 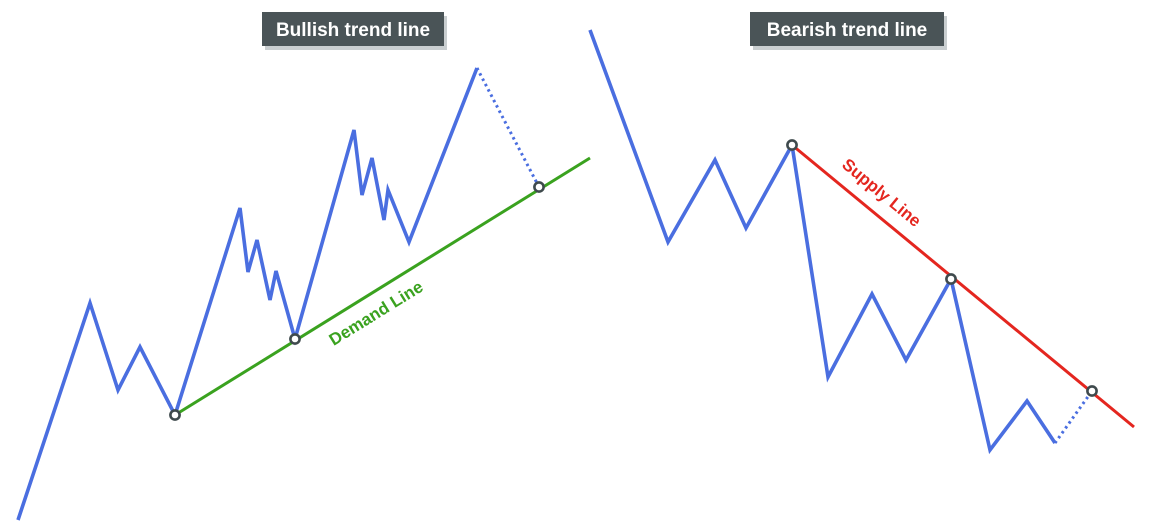 I want to click on bearish-title-badge: Bearish trend line, so click(x=848, y=31).